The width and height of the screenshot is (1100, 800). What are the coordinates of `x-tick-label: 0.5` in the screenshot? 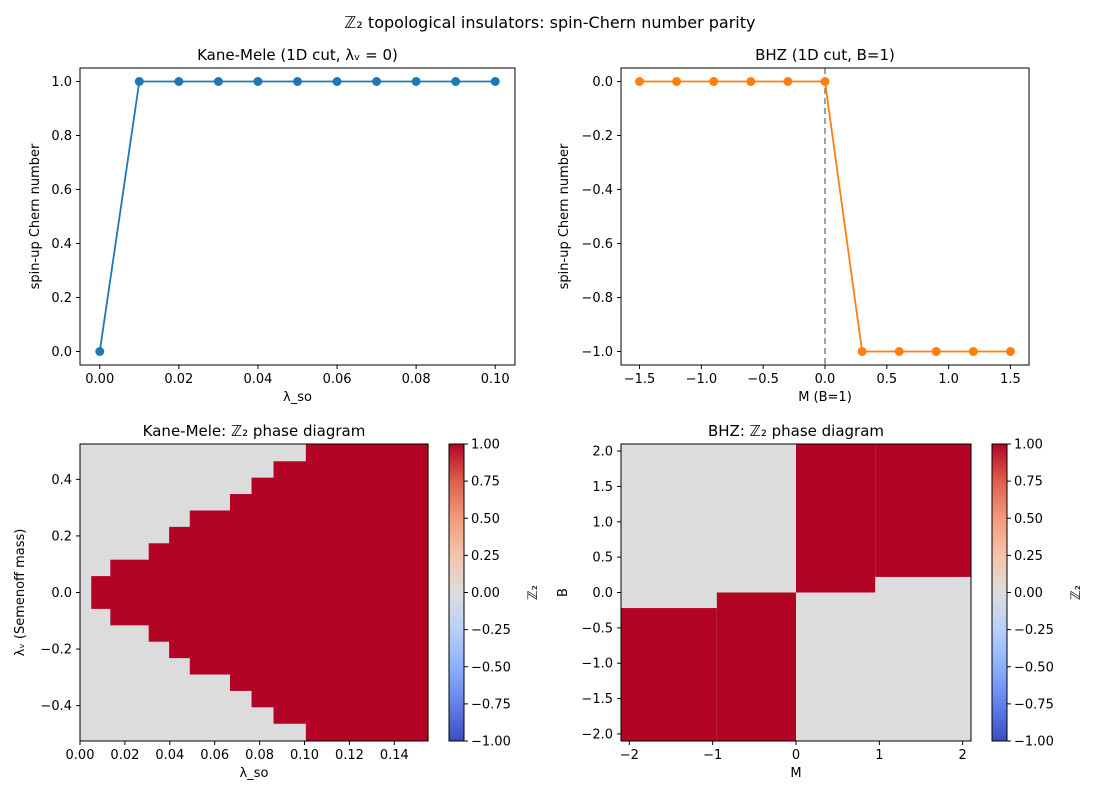 It's located at (886, 379).